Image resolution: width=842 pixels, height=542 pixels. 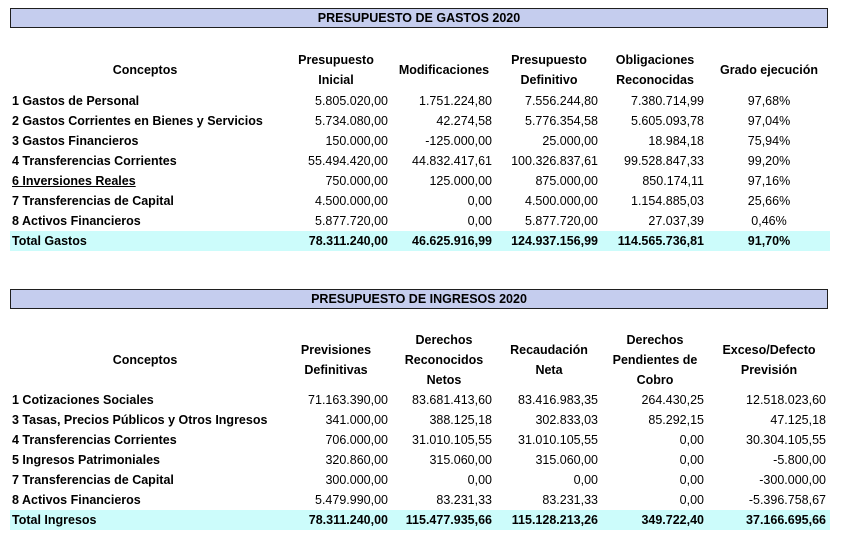 I want to click on cell-derechos: 83.231,33, so click(x=464, y=500).